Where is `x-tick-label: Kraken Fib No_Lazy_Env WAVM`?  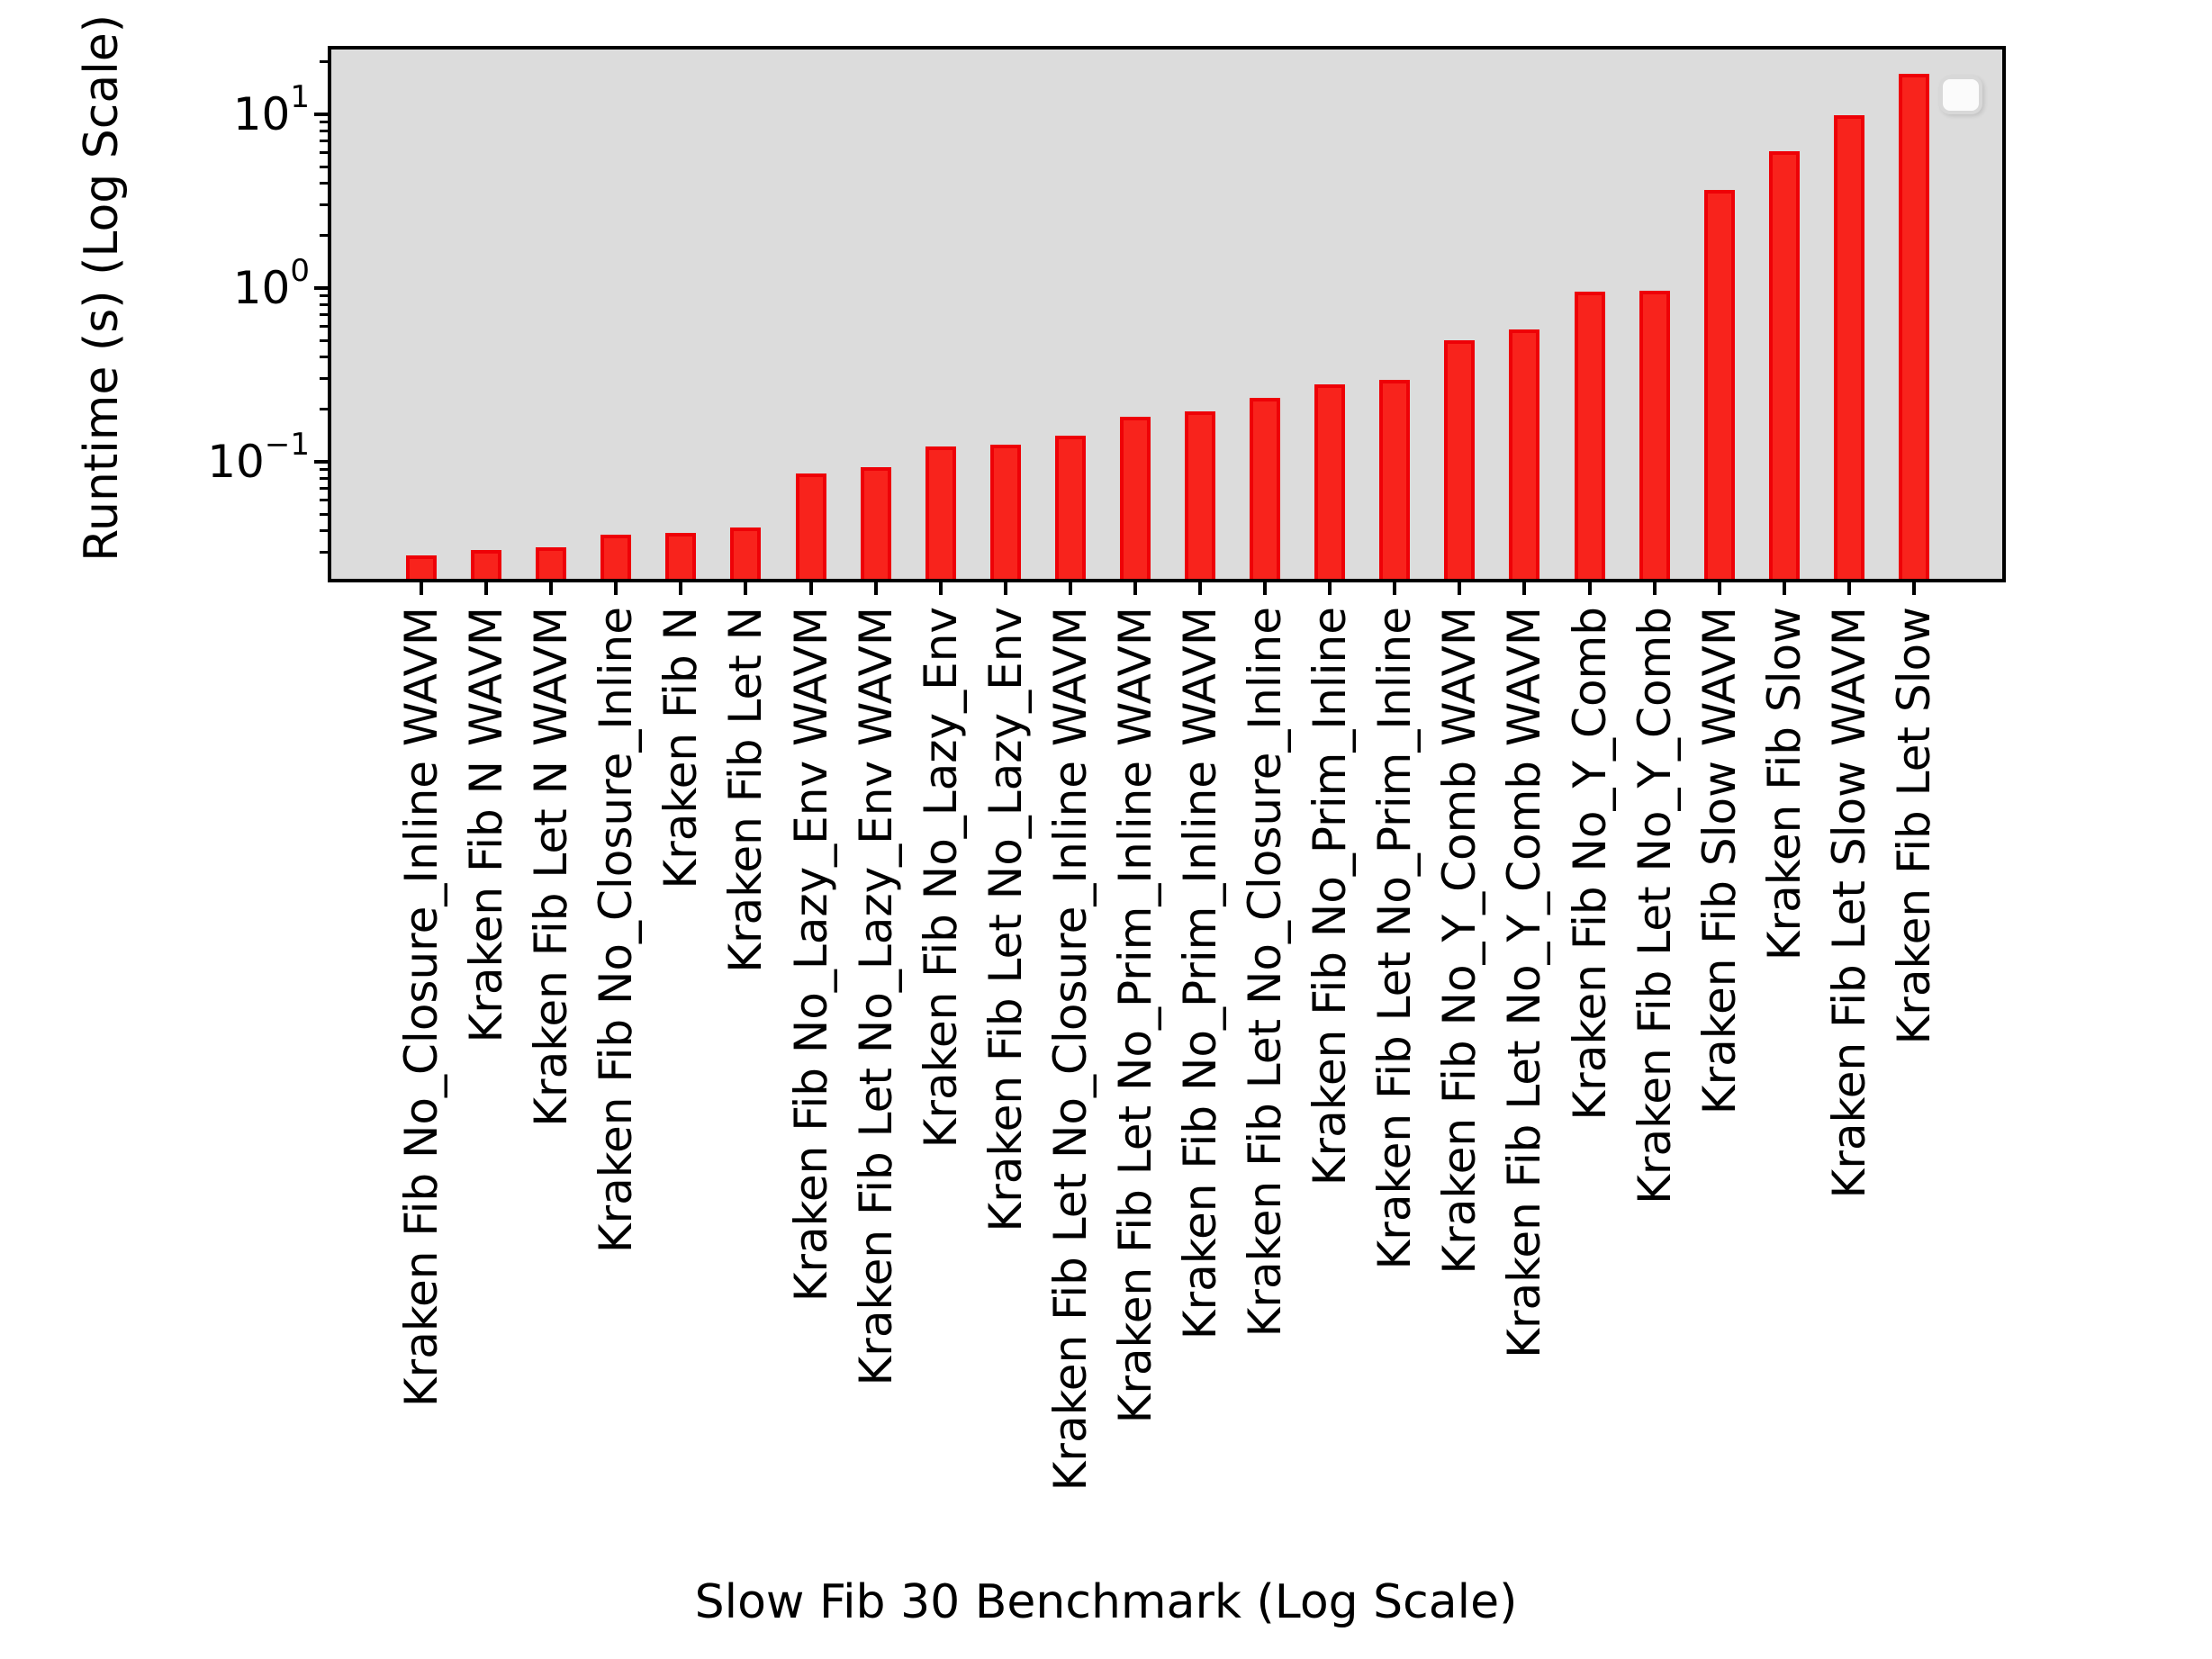
x-tick-label: Kraken Fib No_Lazy_Env WAVM is located at coordinates (810, 955).